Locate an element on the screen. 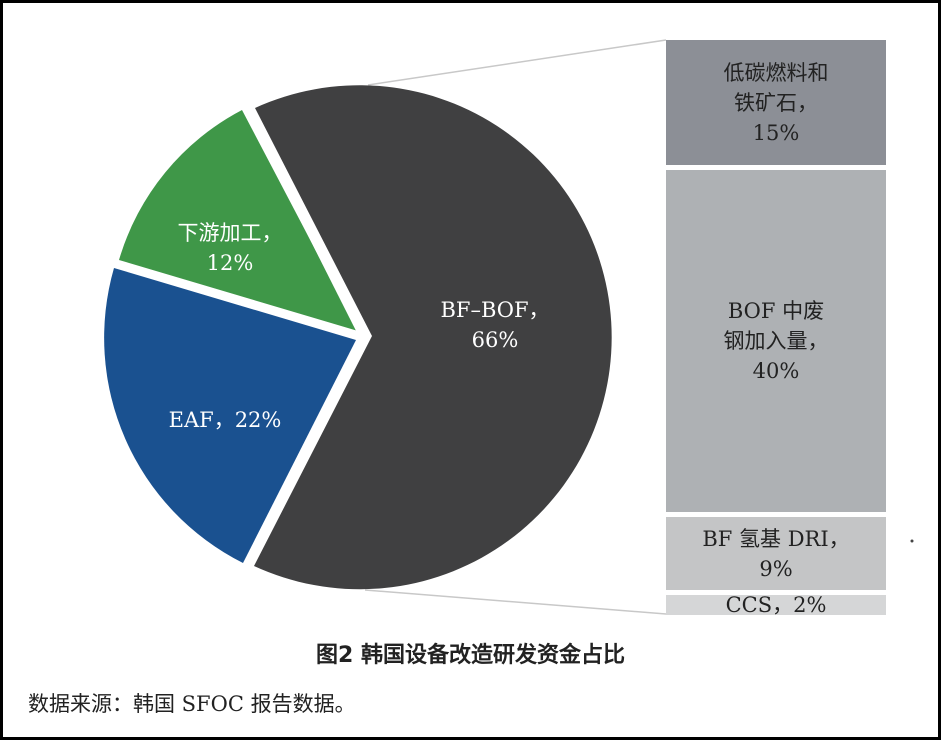 The width and height of the screenshot is (941, 740). pie-label-eaf-text: EAF，22% is located at coordinates (225, 420).